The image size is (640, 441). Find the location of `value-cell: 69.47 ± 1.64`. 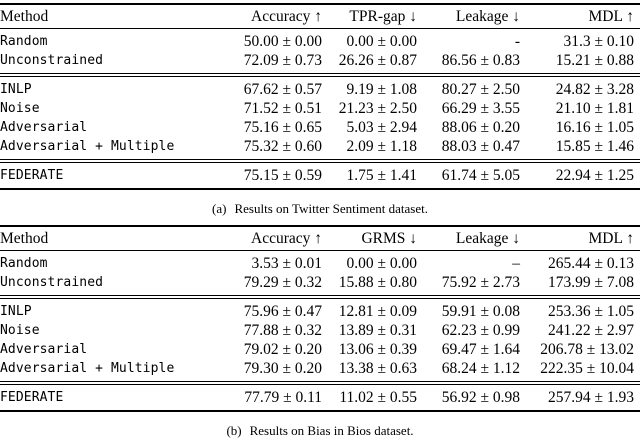

value-cell: 69.47 ± 1.64 is located at coordinates (480, 349).